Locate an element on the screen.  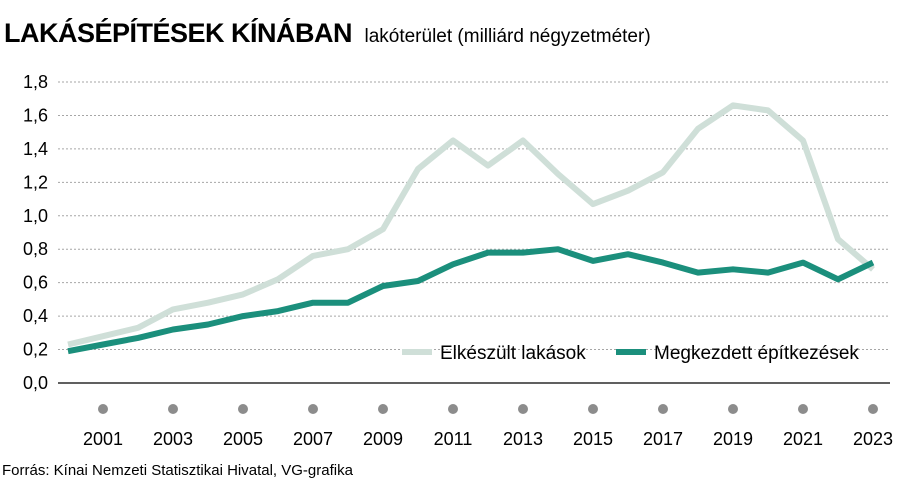
x-tick-label: 2001 is located at coordinates (103, 439).